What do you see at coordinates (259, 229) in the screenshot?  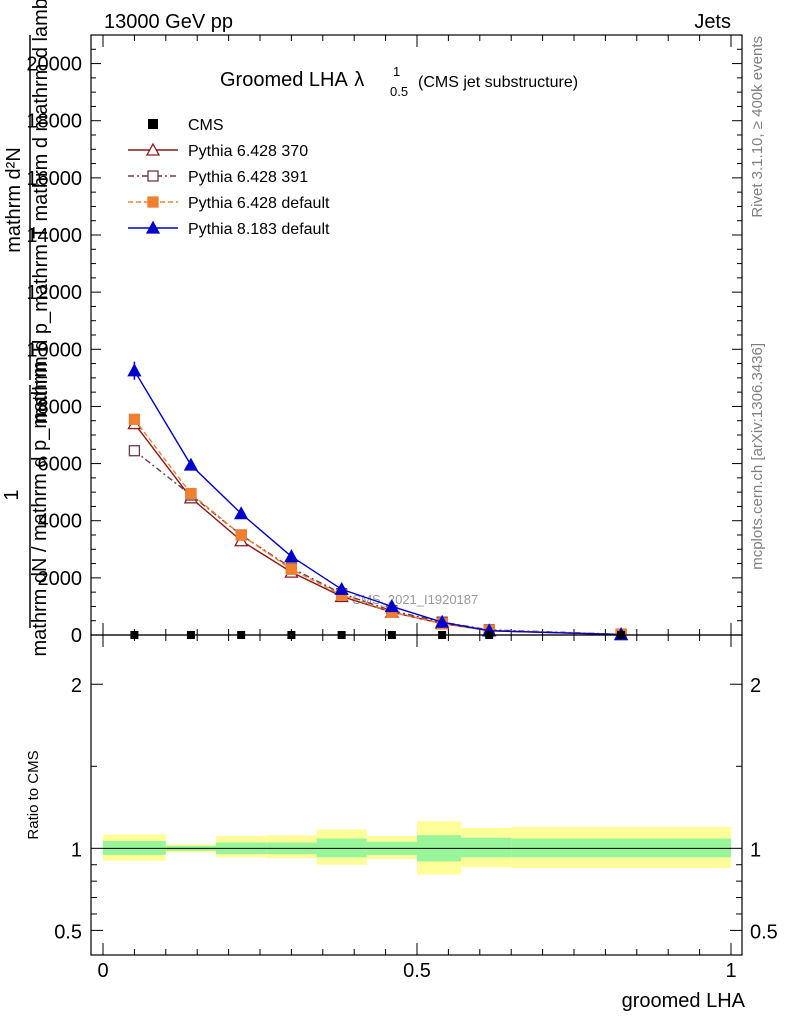 I see `legend-label: Pythia 8.183 default` at bounding box center [259, 229].